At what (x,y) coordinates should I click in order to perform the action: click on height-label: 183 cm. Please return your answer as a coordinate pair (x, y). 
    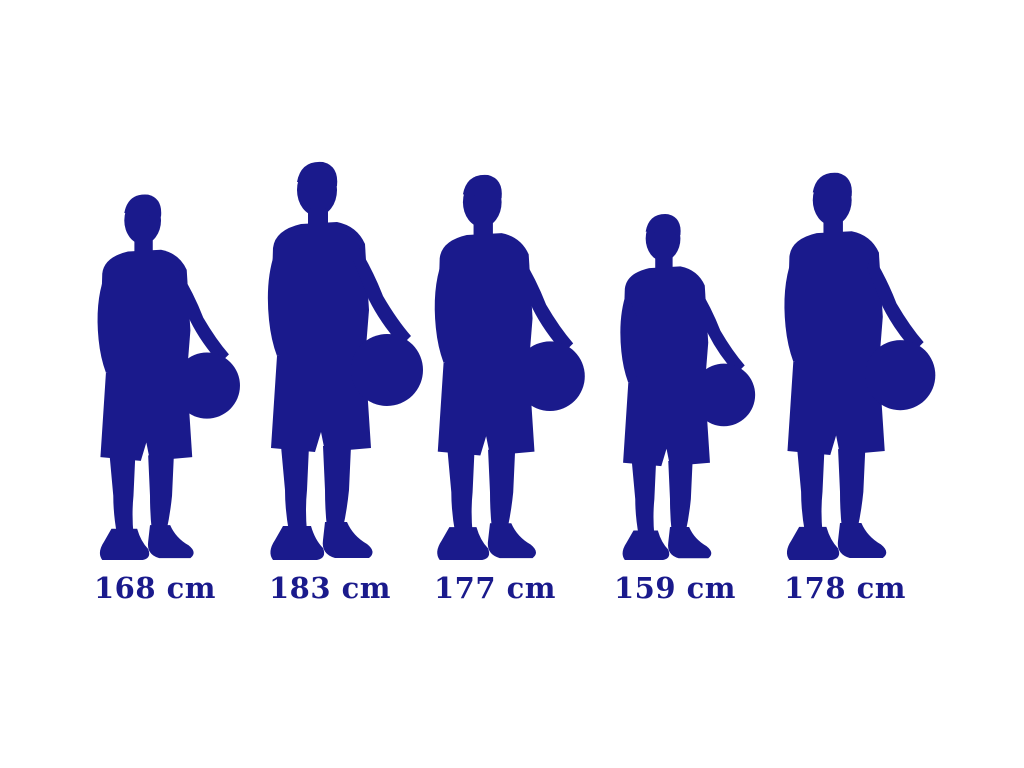
    Looking at the image, I should click on (330, 588).